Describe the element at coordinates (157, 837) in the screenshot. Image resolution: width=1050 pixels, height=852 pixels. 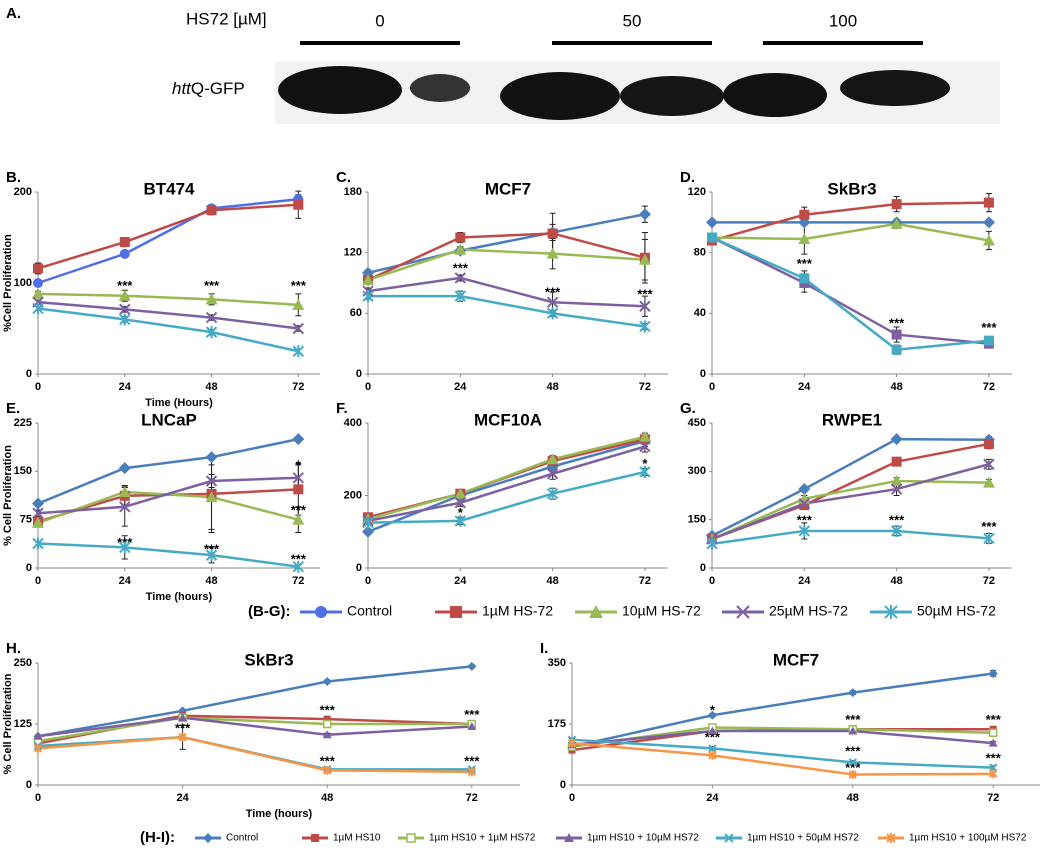
I see `legend-label: (H-I):` at that location.